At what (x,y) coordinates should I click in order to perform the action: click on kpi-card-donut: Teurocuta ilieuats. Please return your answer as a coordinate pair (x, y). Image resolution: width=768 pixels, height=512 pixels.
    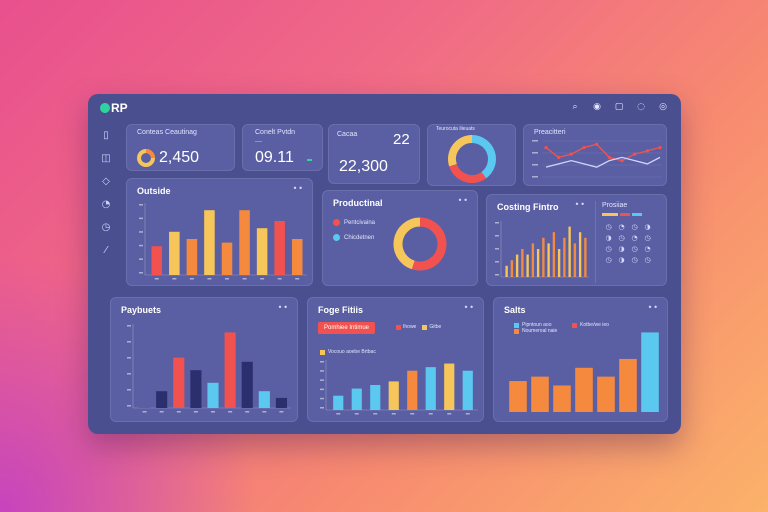
    Looking at the image, I should click on (471, 155).